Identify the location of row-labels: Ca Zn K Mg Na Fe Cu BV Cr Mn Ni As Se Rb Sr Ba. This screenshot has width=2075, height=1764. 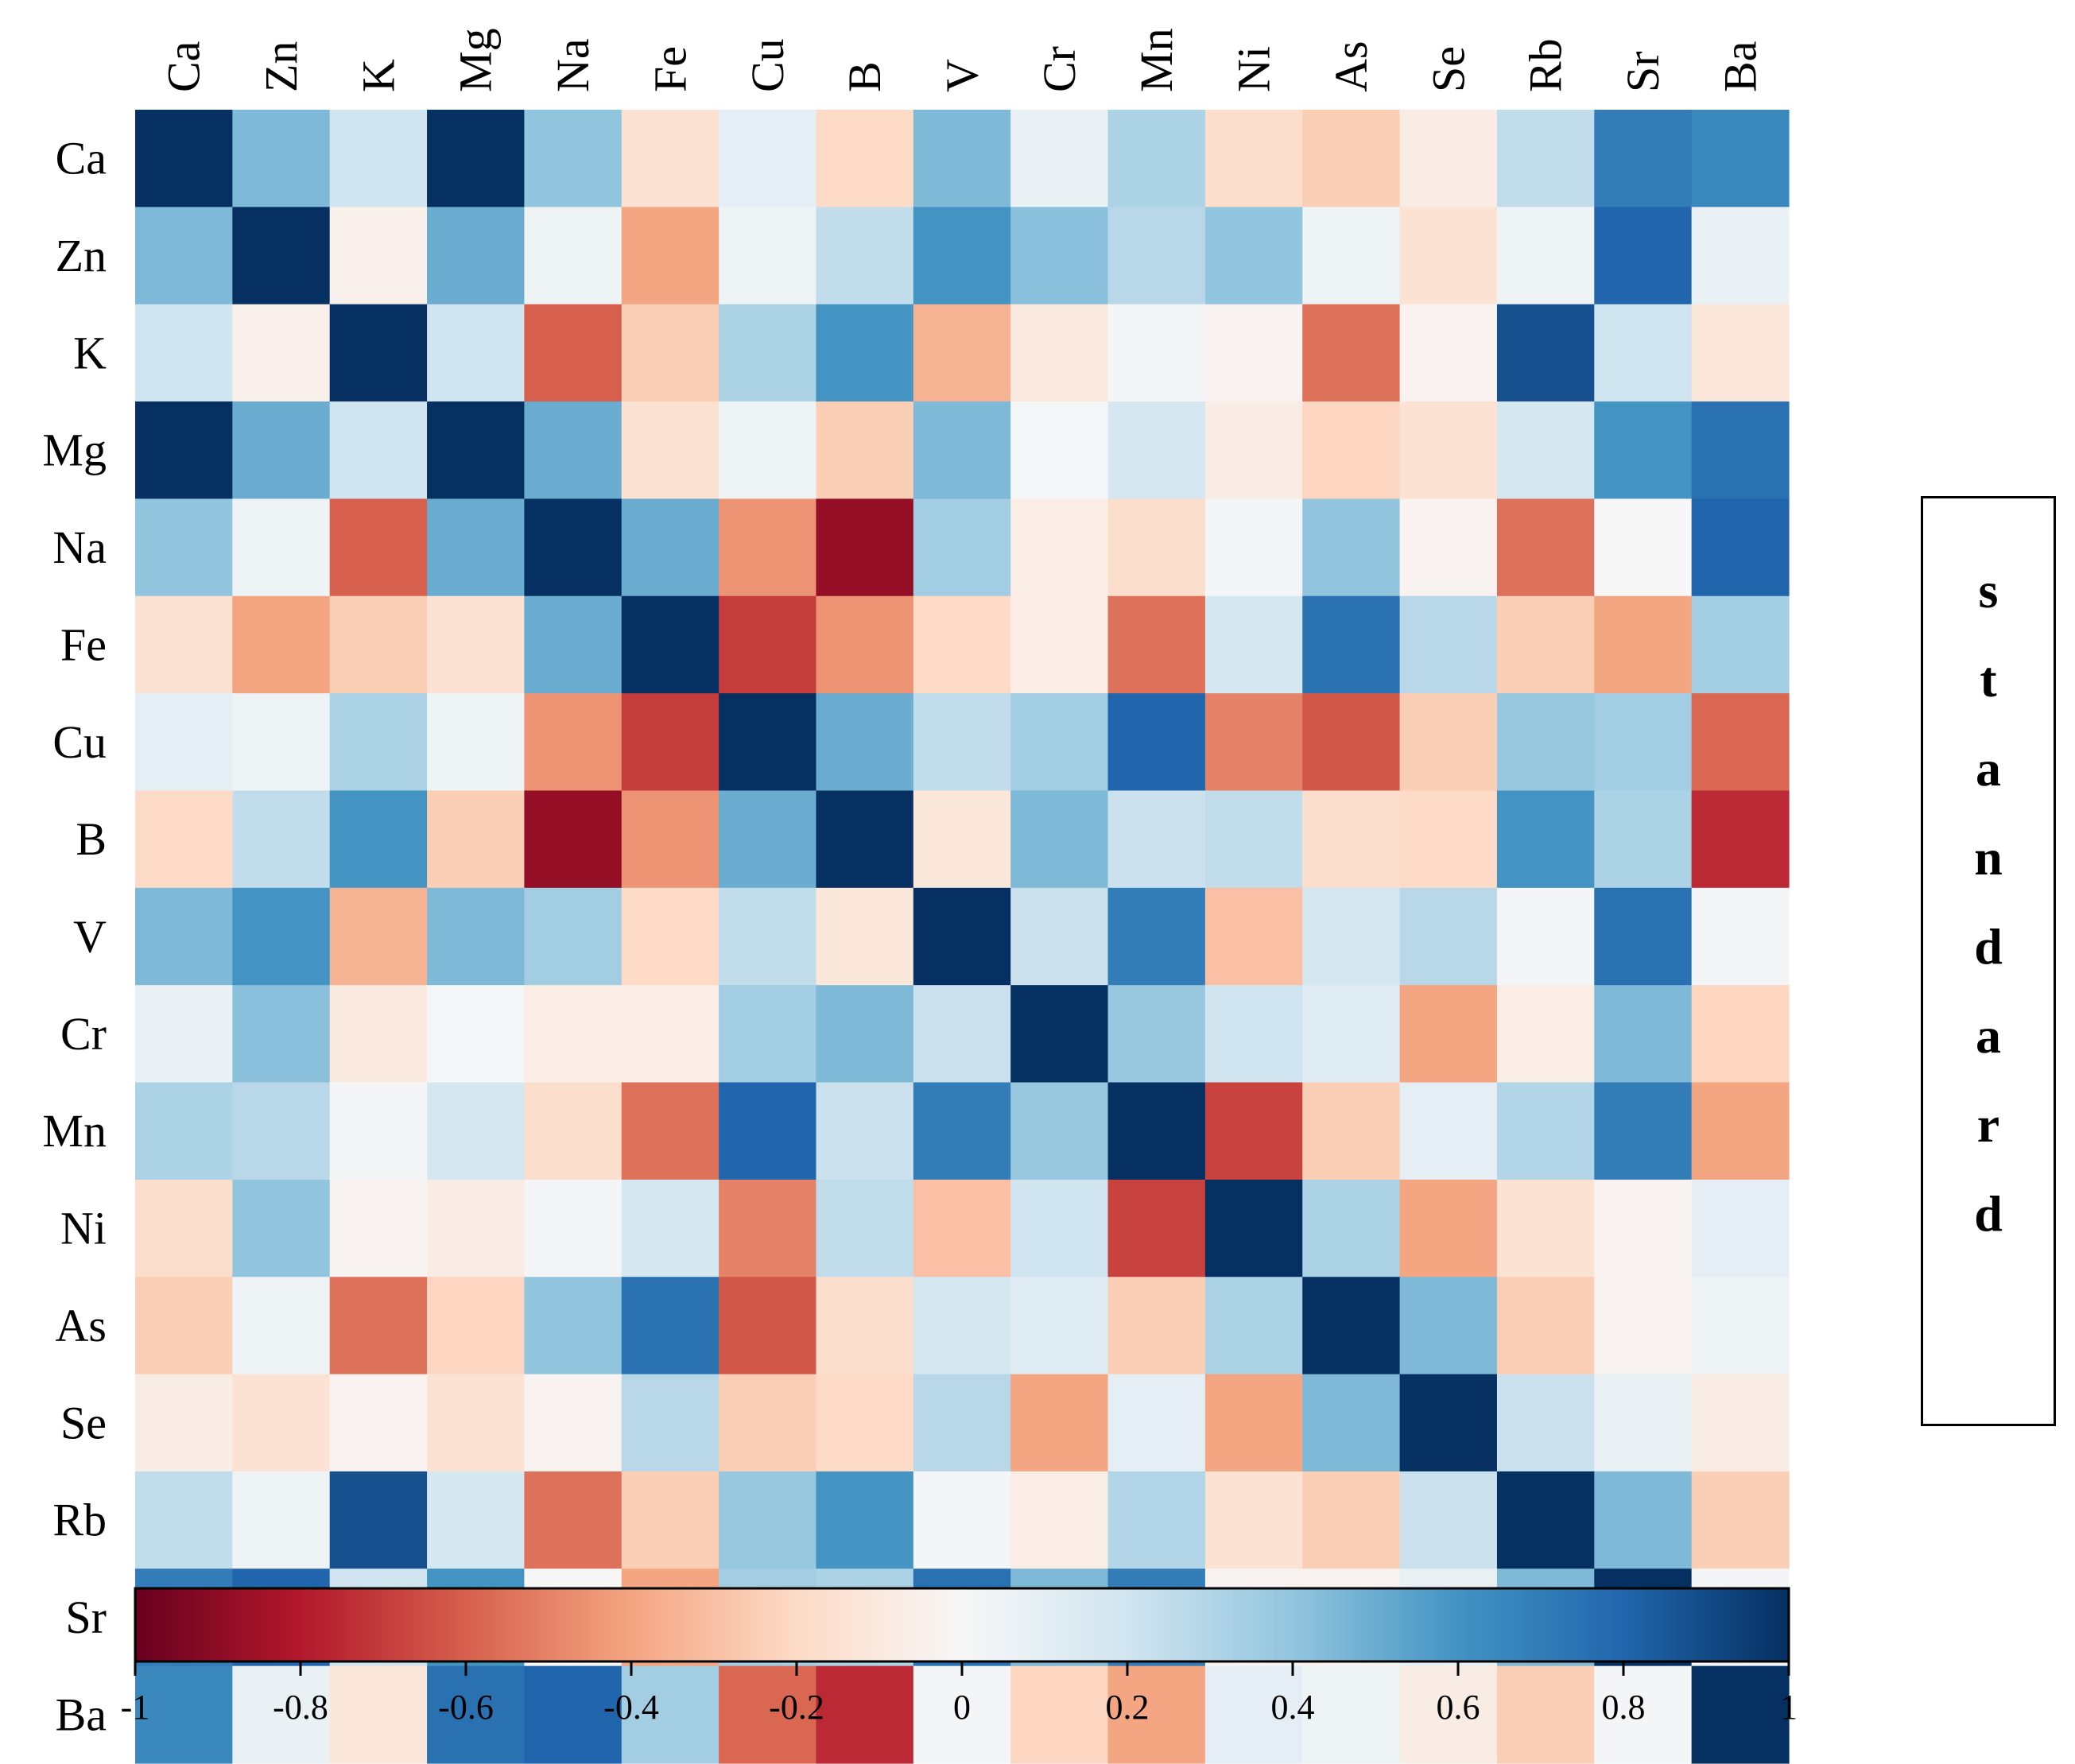
(74, 937).